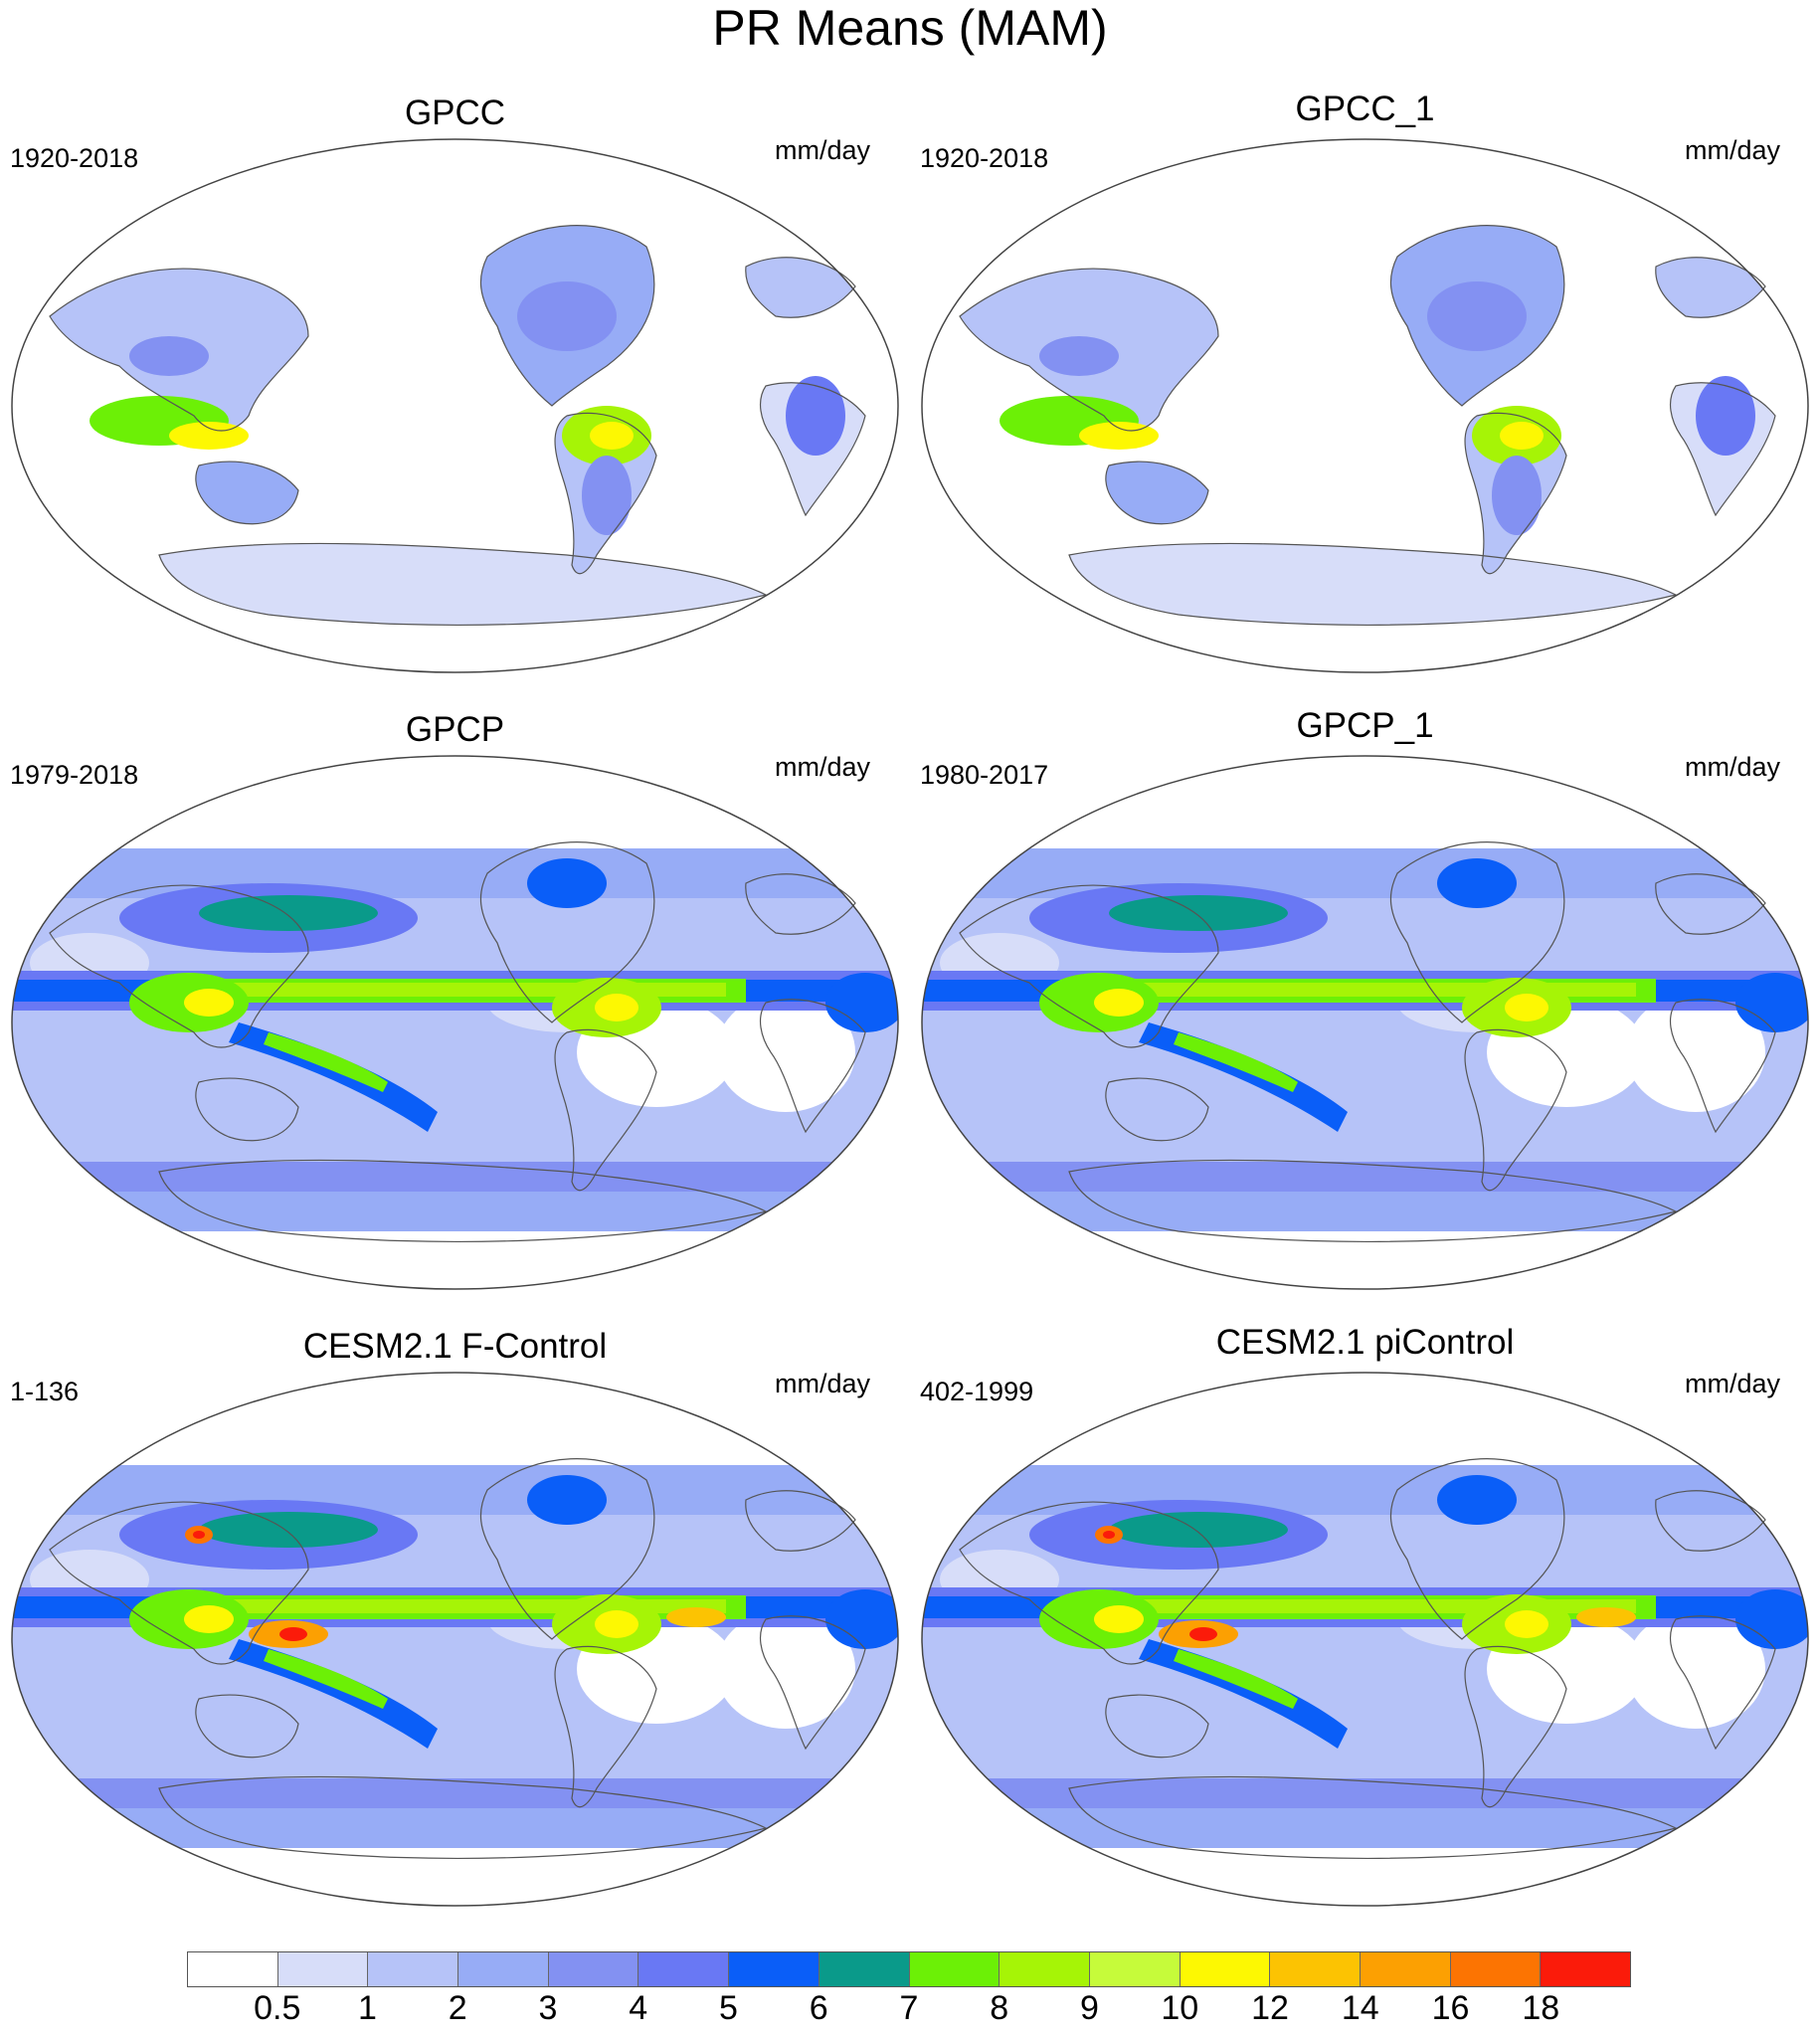  I want to click on colorbar-label: 4, so click(638, 2008).